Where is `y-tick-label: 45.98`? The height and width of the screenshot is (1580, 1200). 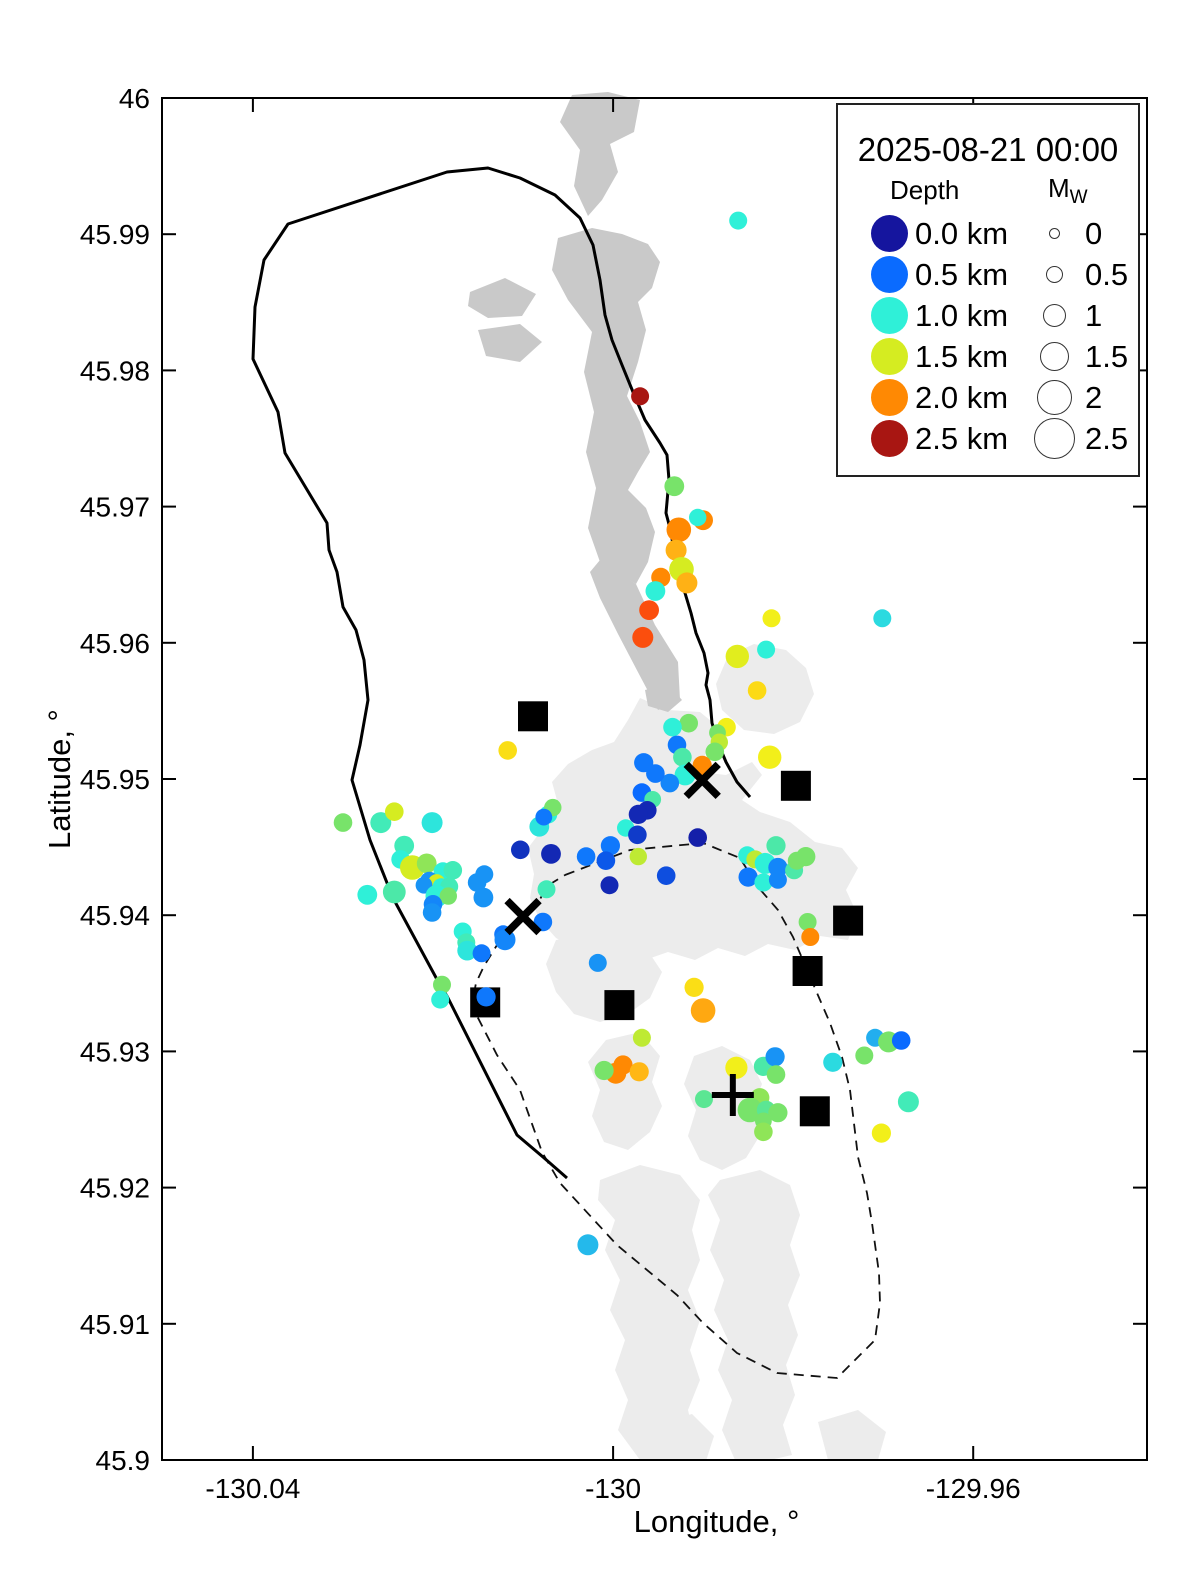 y-tick-label: 45.98 is located at coordinates (115, 370).